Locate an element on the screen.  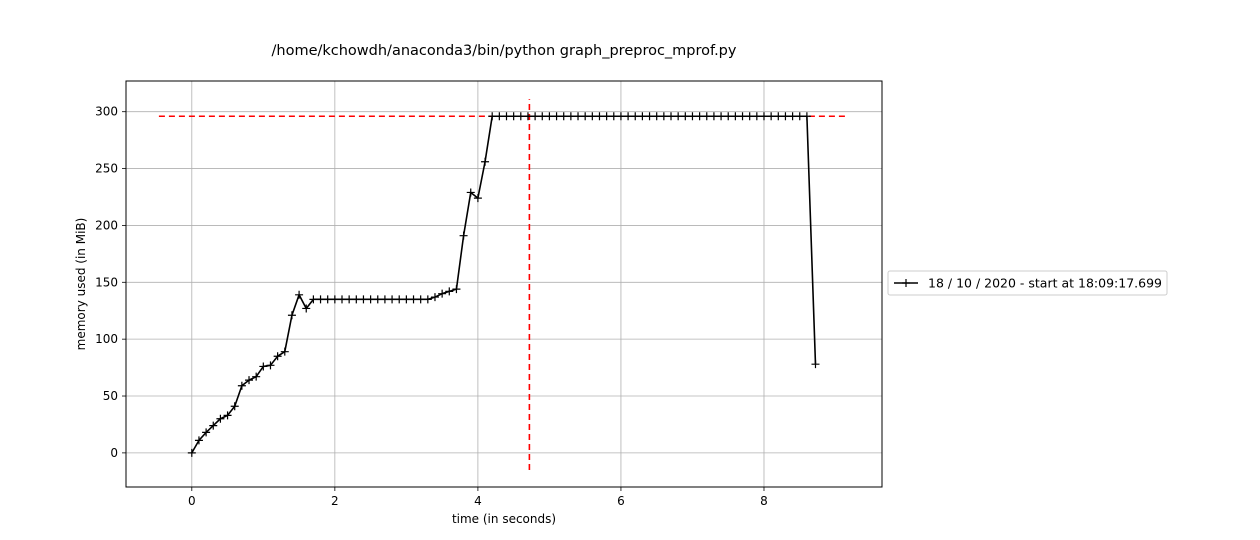
y-tick-label: 50 is located at coordinates (110, 396).